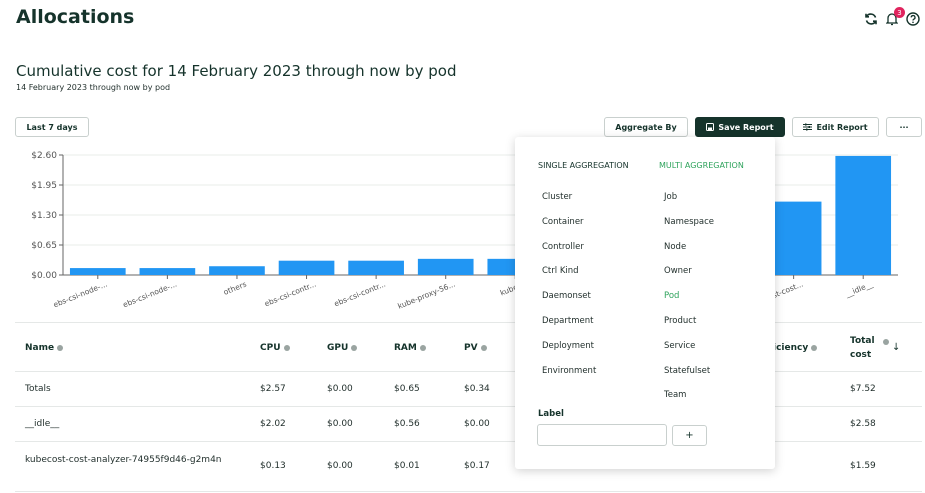 This screenshot has height=493, width=925. What do you see at coordinates (477, 389) in the screenshot?
I see `cell-pv: $0.34` at bounding box center [477, 389].